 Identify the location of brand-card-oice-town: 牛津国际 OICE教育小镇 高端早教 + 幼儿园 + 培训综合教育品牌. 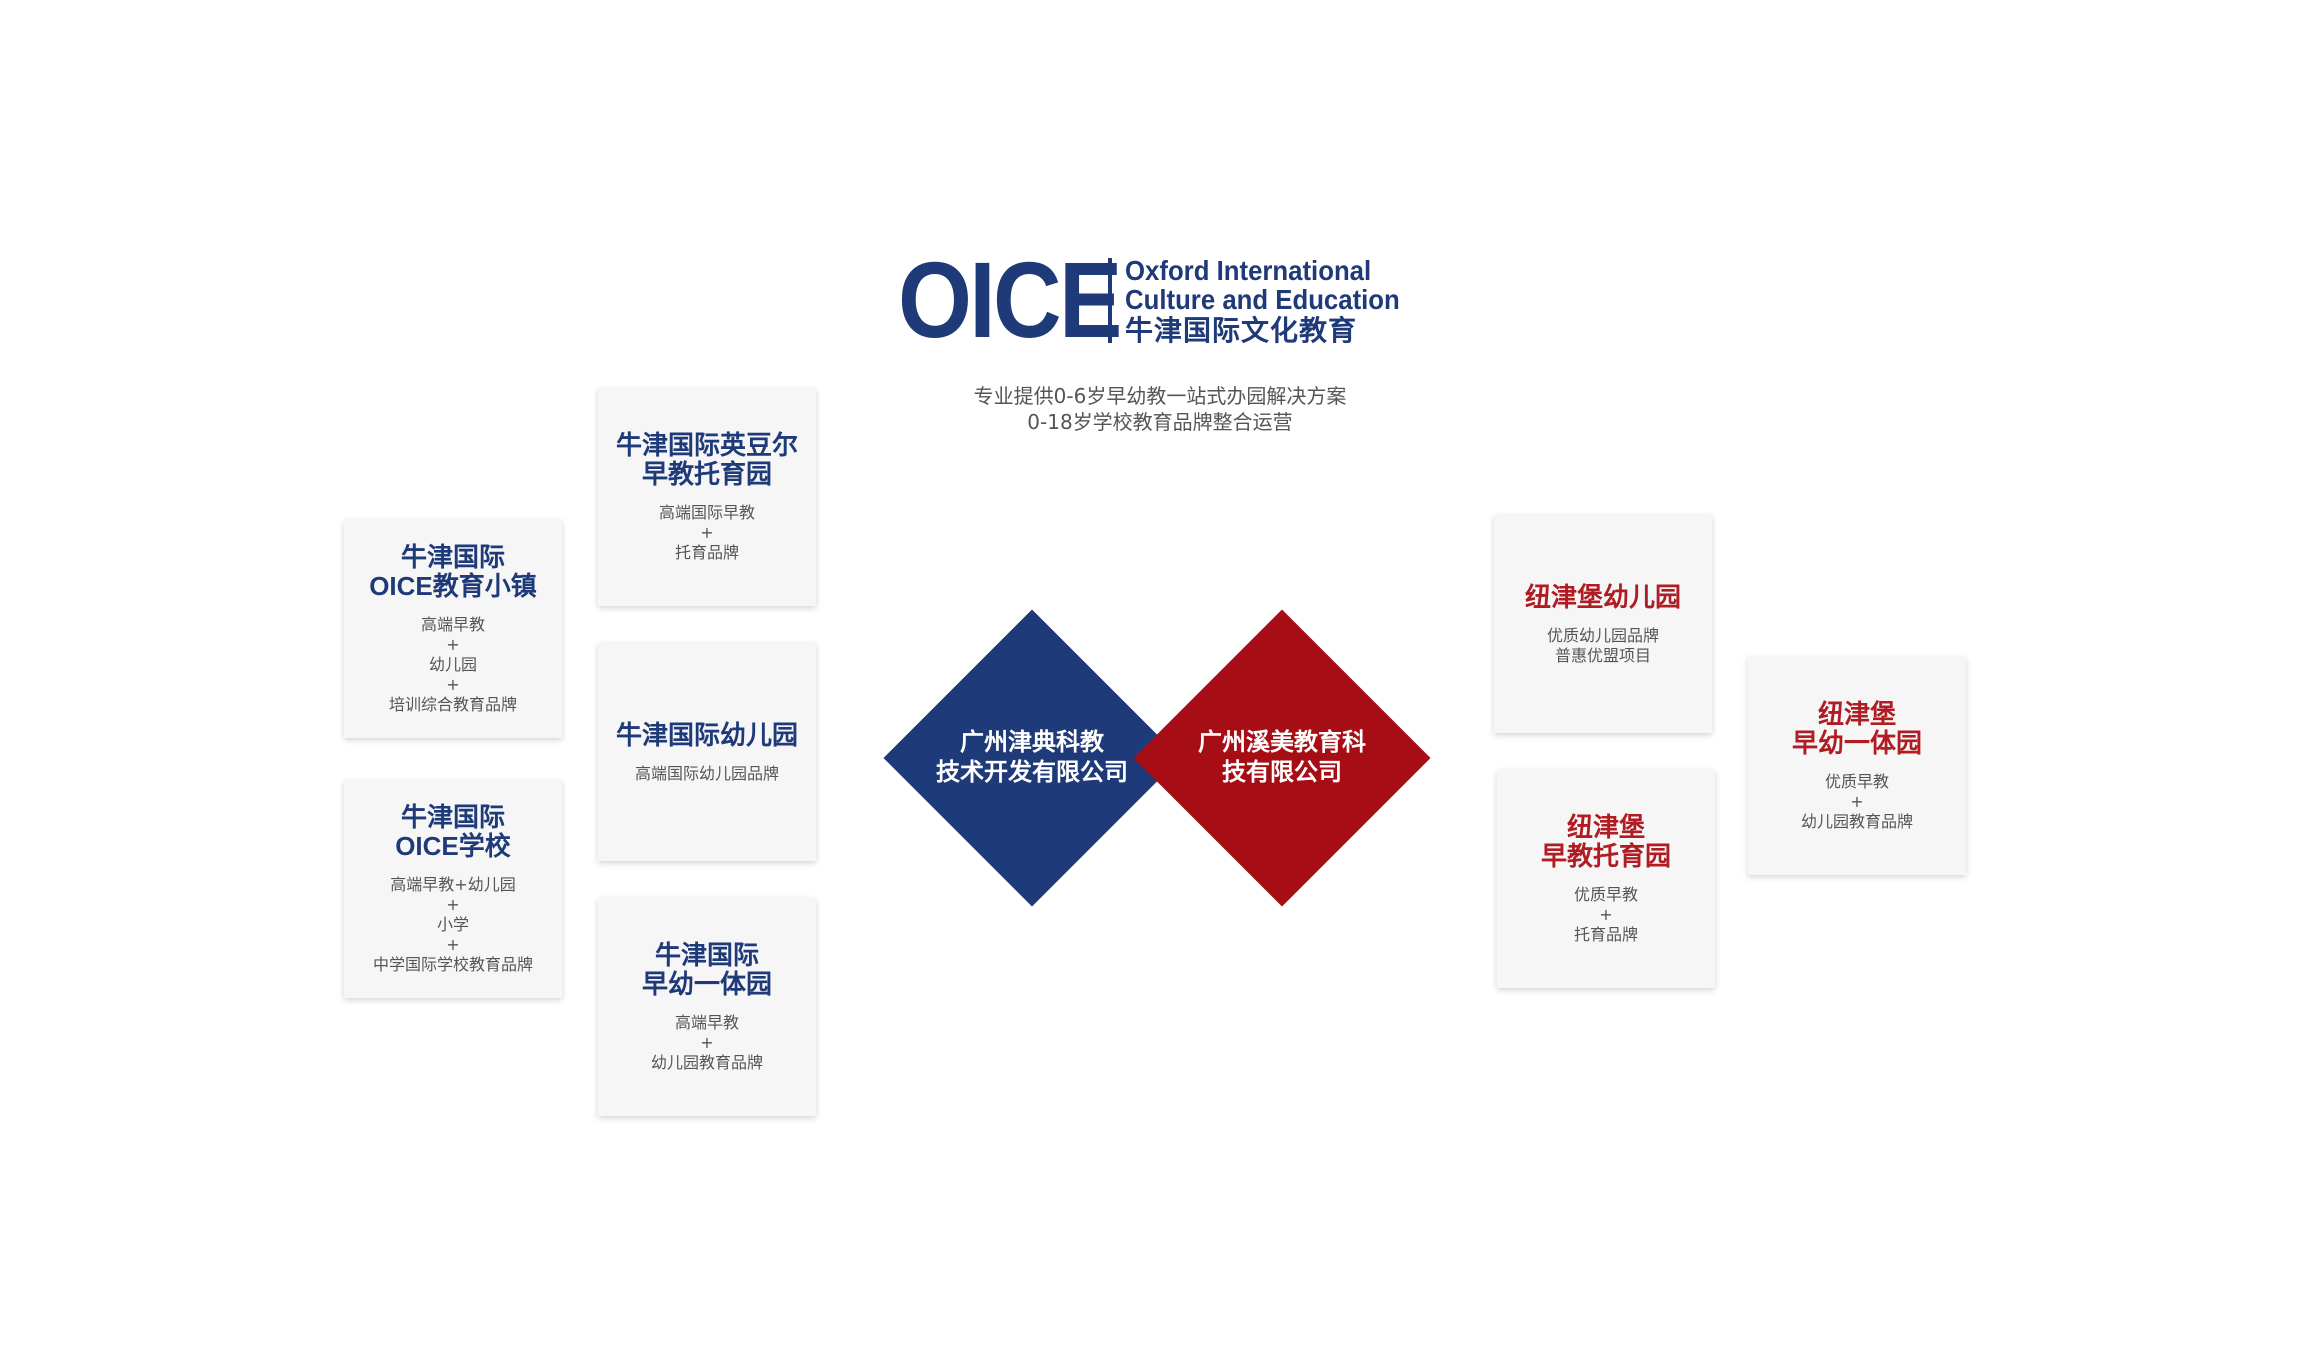
(453, 629).